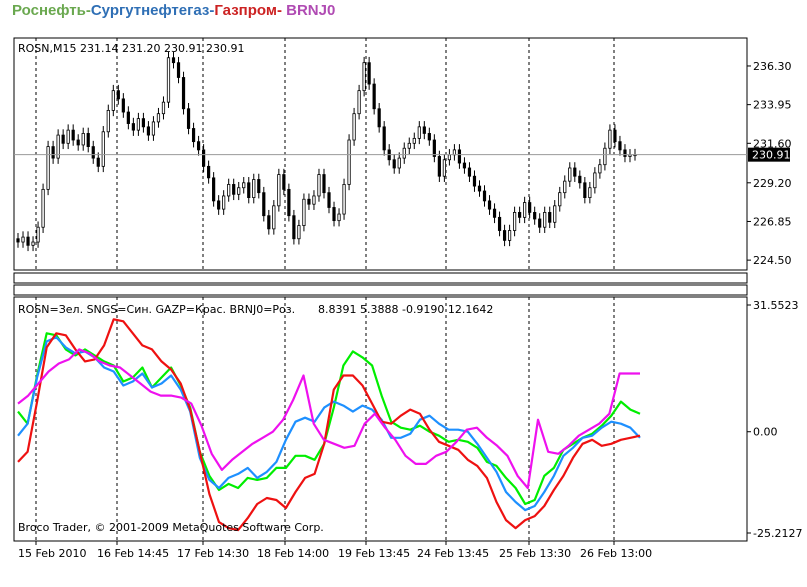 Image resolution: width=807 pixels, height=587 pixels. What do you see at coordinates (131, 48) in the screenshot?
I see `price-panel-title: ROSN,M15 231.14 231.20 230.91 230.91` at bounding box center [131, 48].